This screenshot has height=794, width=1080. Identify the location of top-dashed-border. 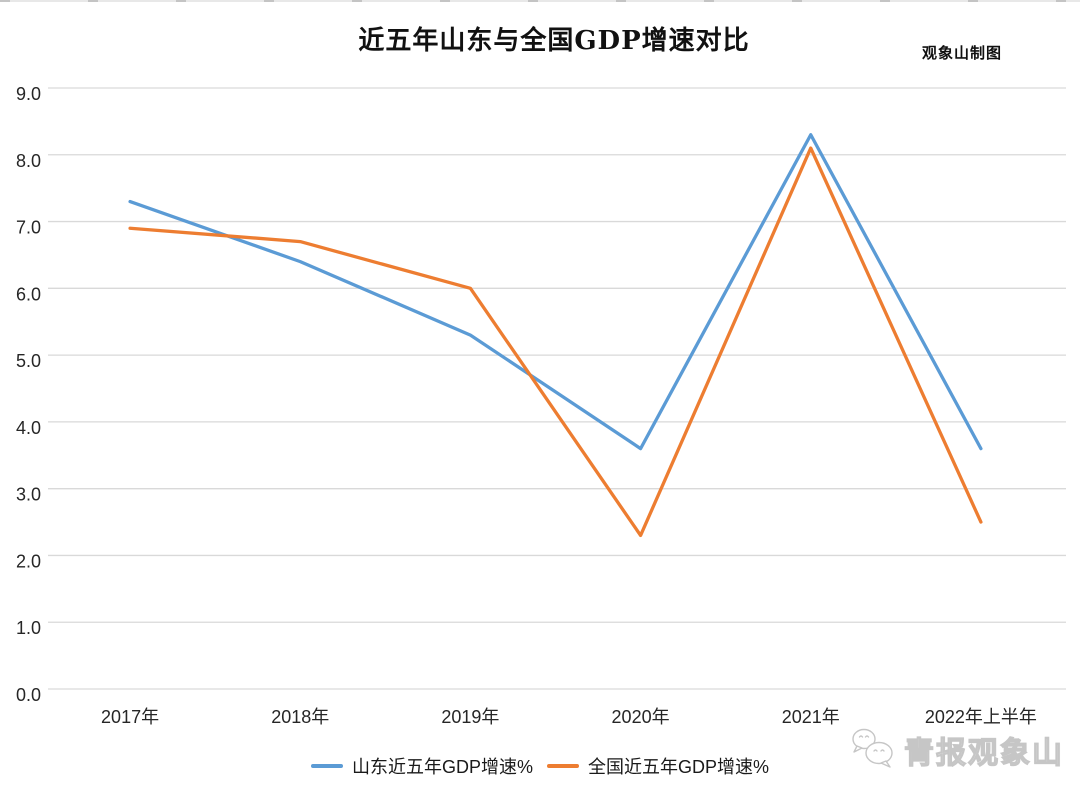
(540, 1).